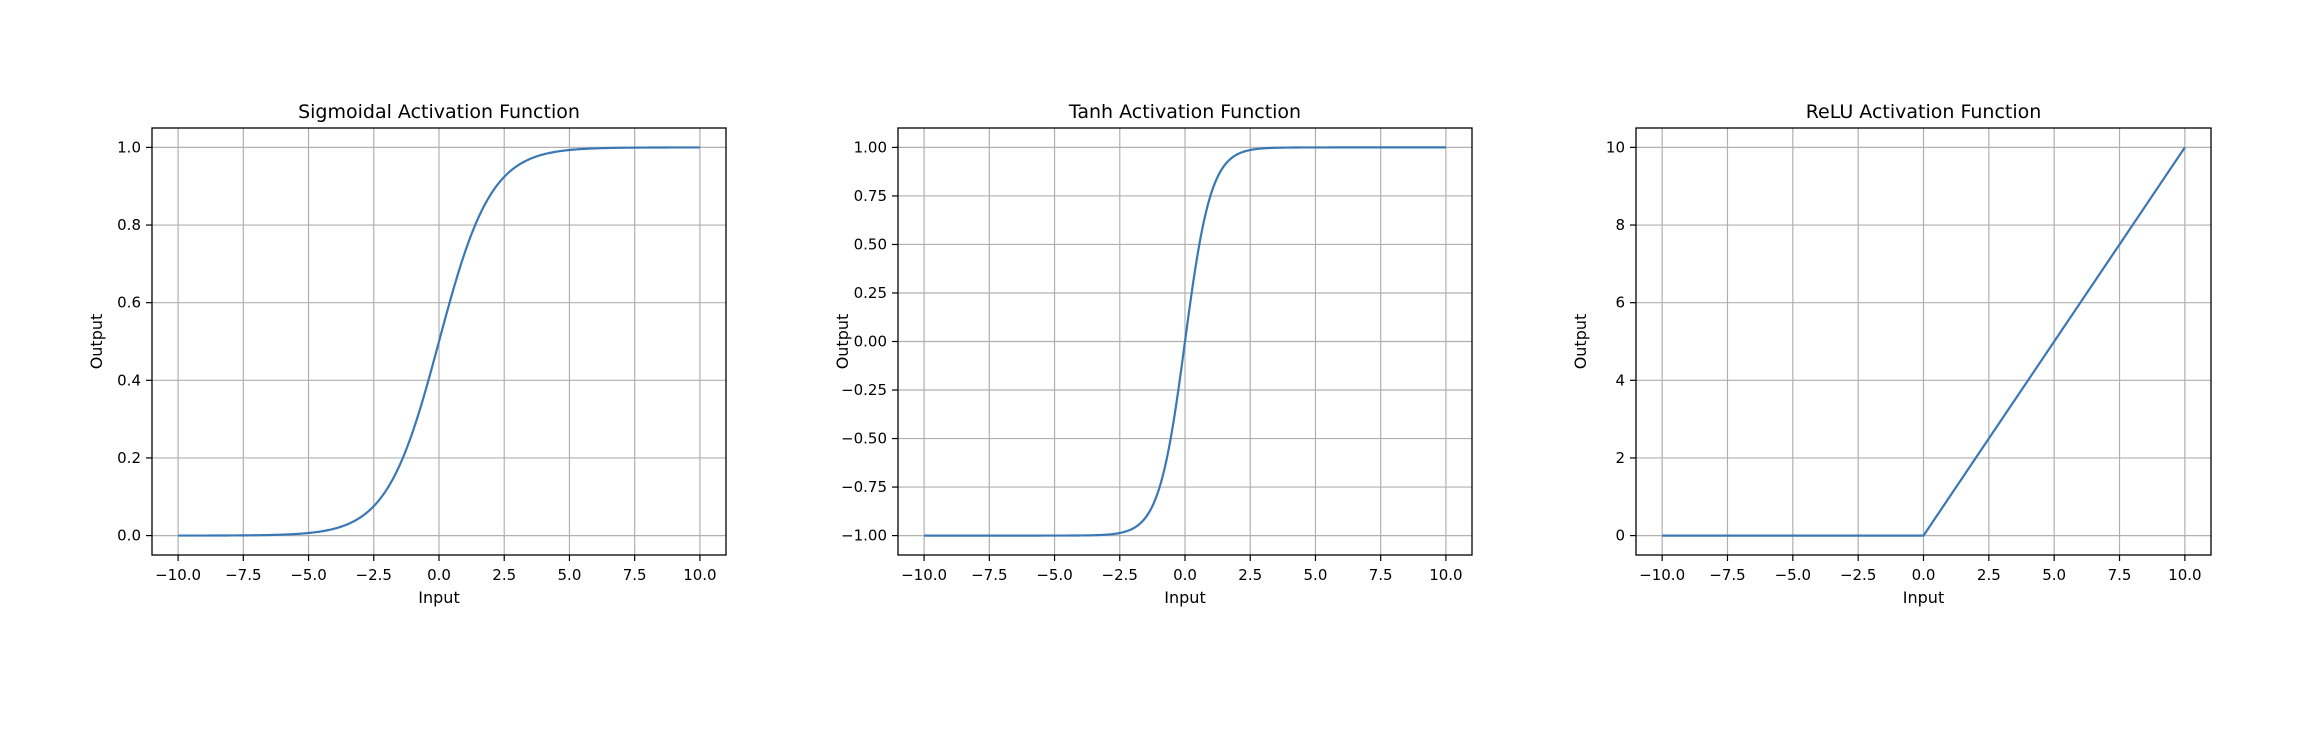  What do you see at coordinates (1620, 536) in the screenshot?
I see `y-tick-label: 0` at bounding box center [1620, 536].